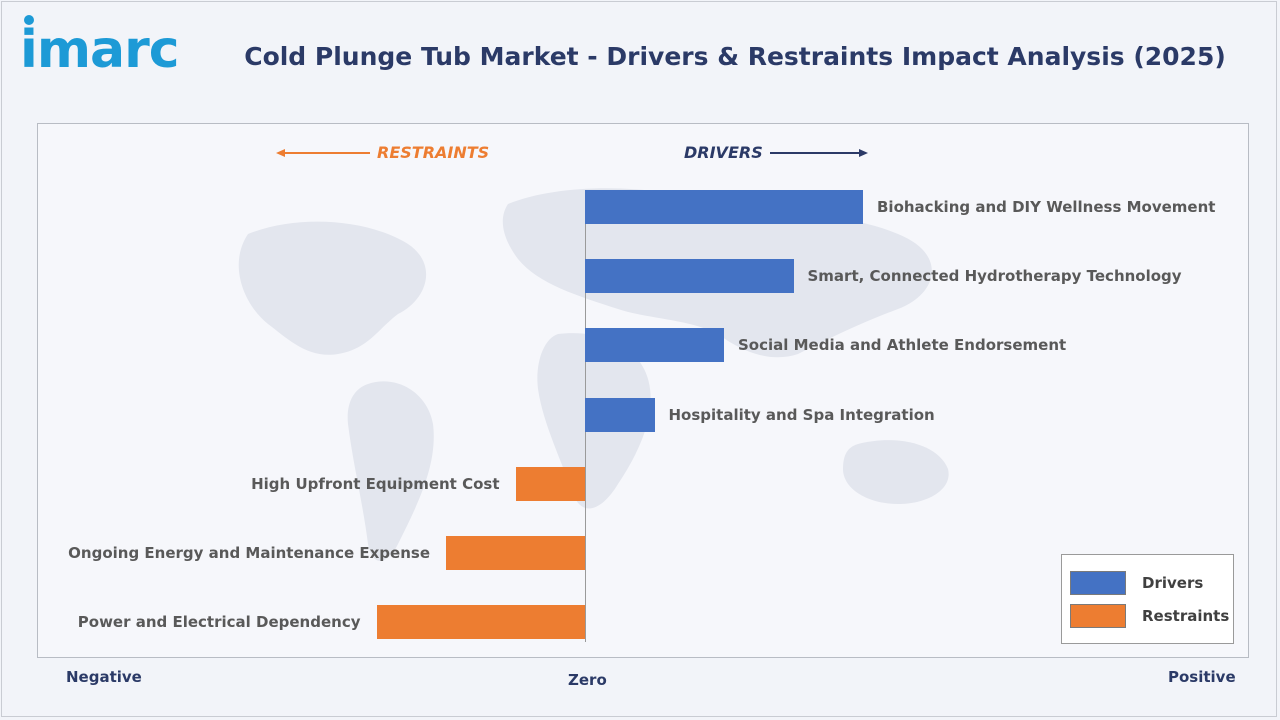 The width and height of the screenshot is (1280, 720). What do you see at coordinates (1046, 207) in the screenshot?
I see `label-biohacking: Biohacking and DIY Wellness Movement` at bounding box center [1046, 207].